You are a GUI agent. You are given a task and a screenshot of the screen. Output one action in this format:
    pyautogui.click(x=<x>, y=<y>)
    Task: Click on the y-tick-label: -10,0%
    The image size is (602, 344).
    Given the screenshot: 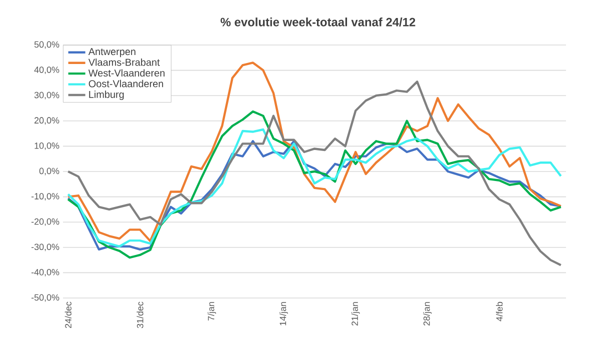 What is the action you would take?
    pyautogui.click(x=45, y=196)
    